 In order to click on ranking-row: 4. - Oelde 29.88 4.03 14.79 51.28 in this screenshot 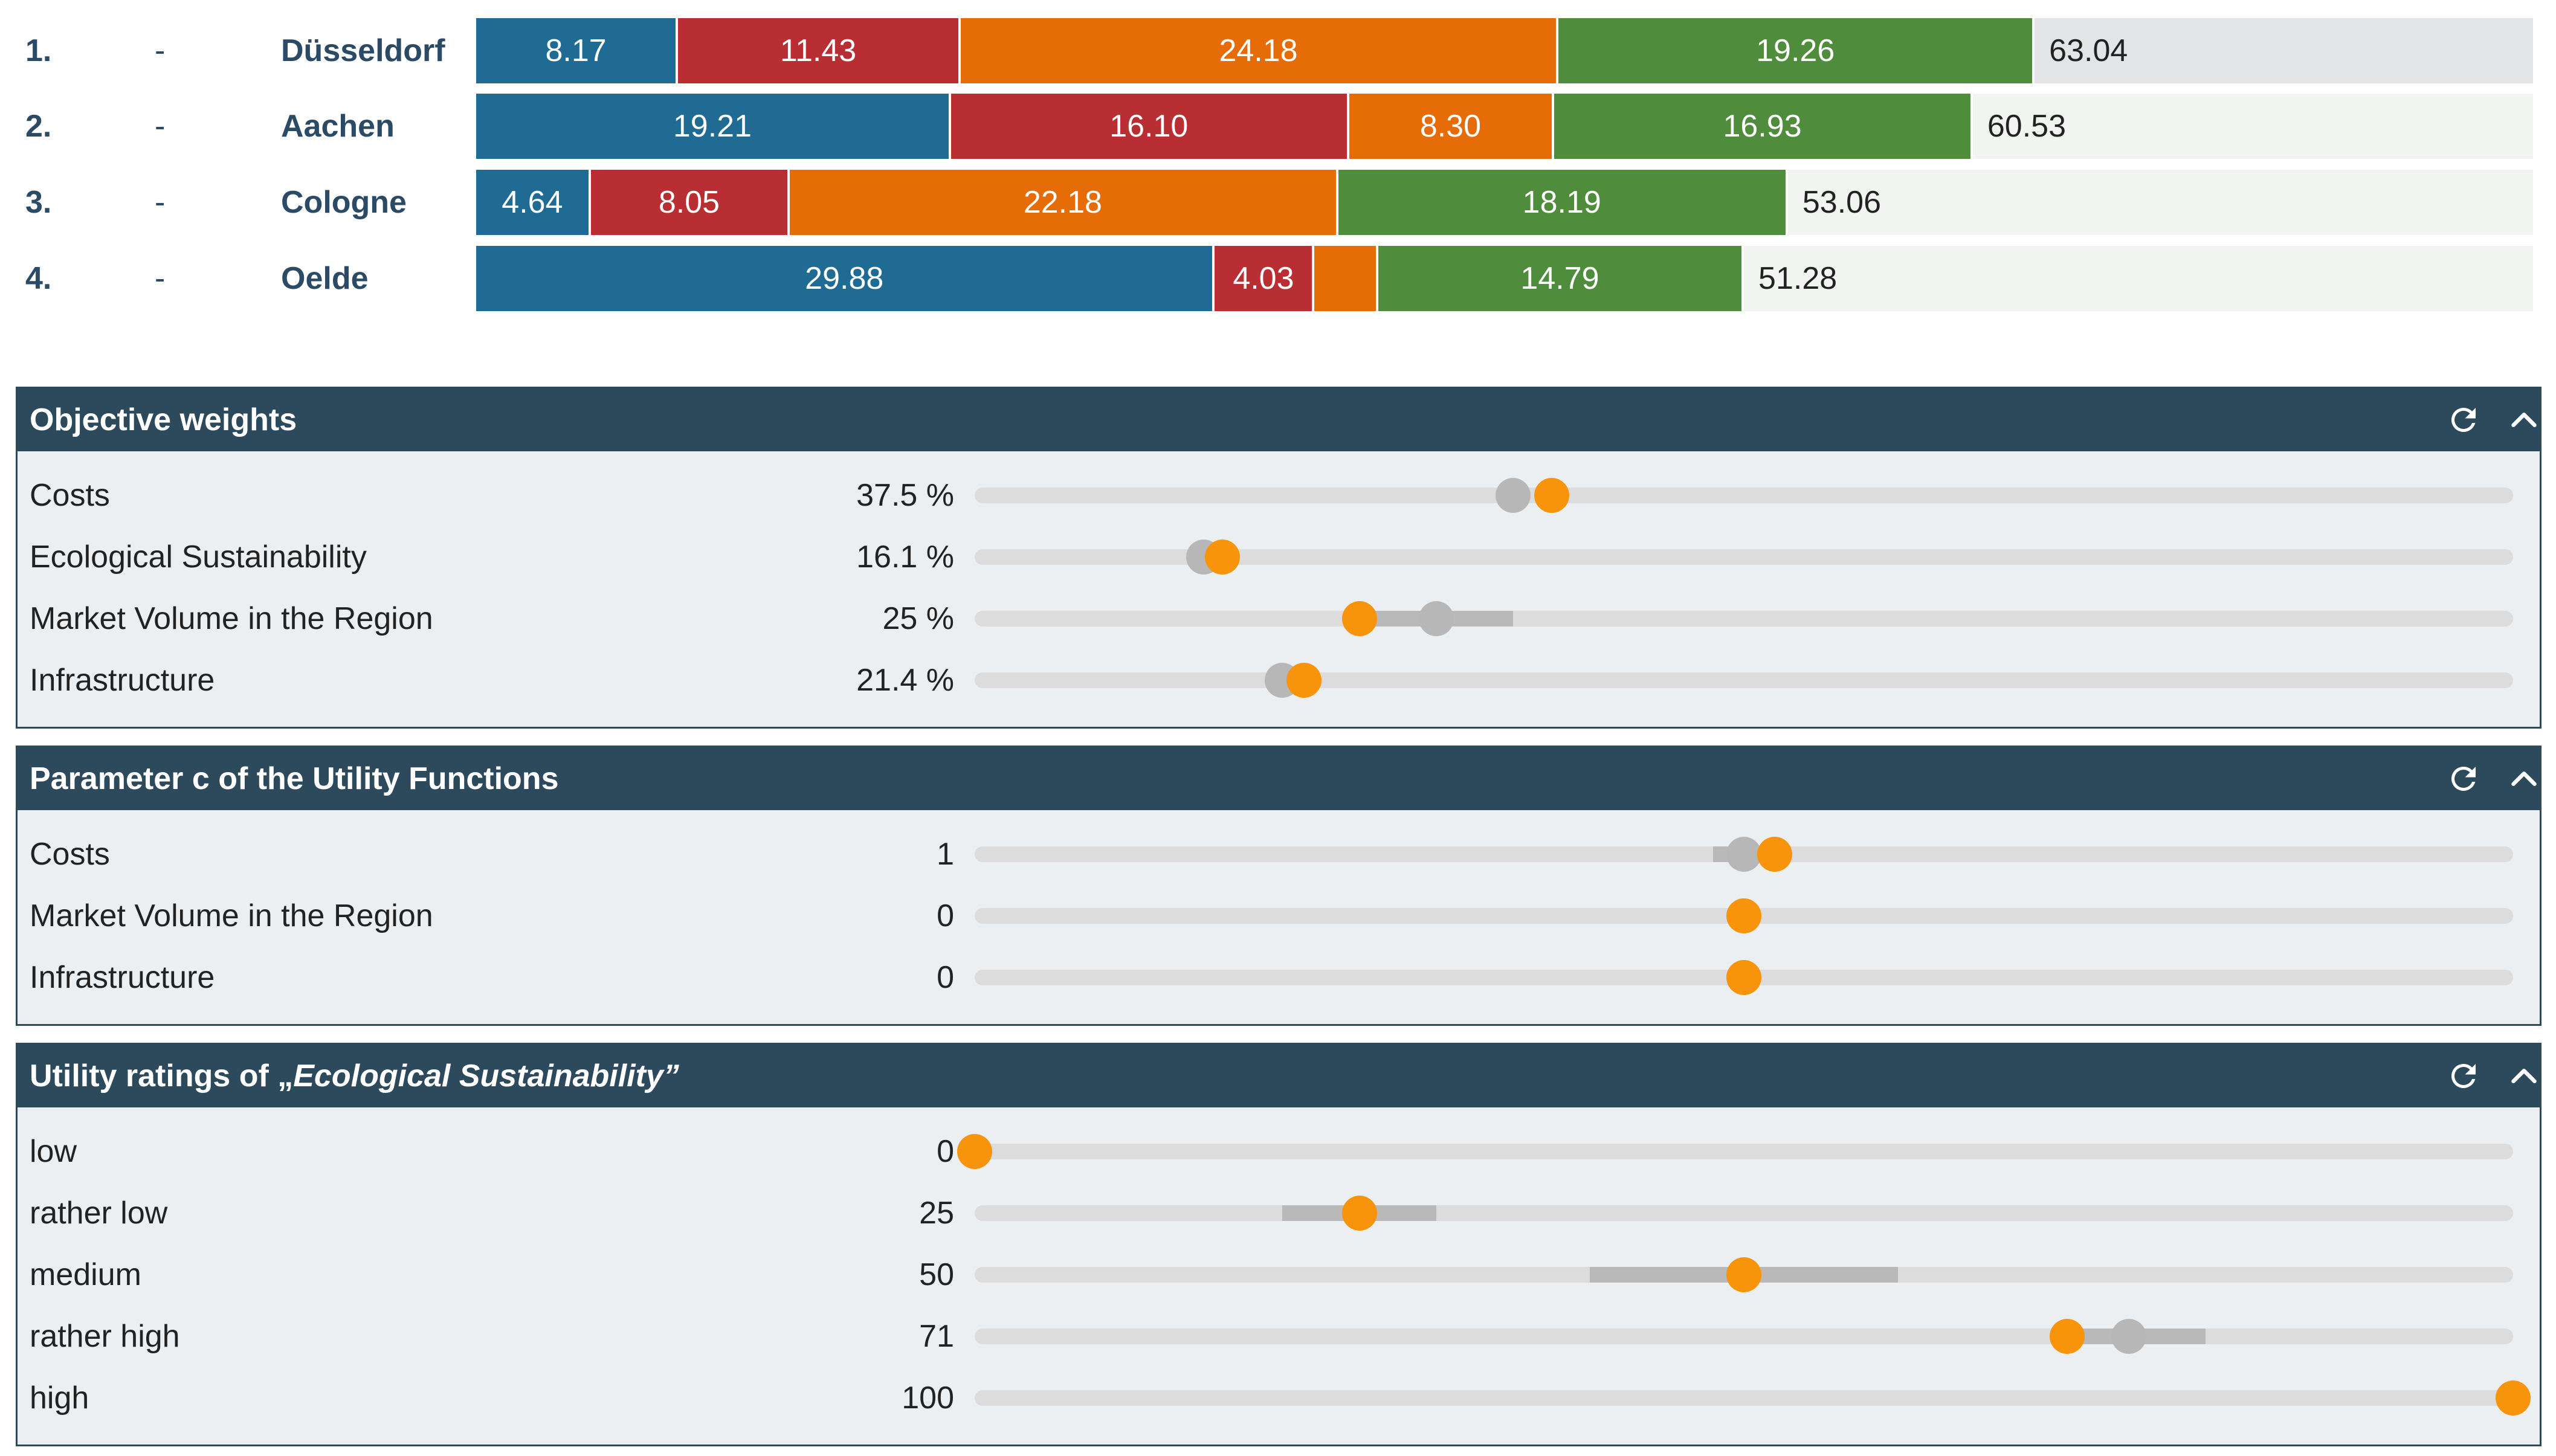, I will do `click(1278, 278)`.